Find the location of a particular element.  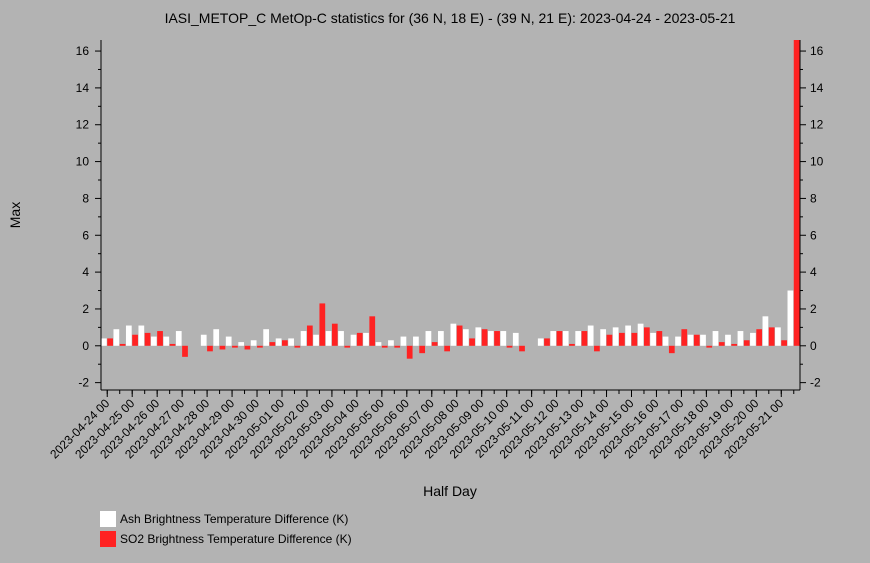

y-tick-label-right: 4 is located at coordinates (813, 272).